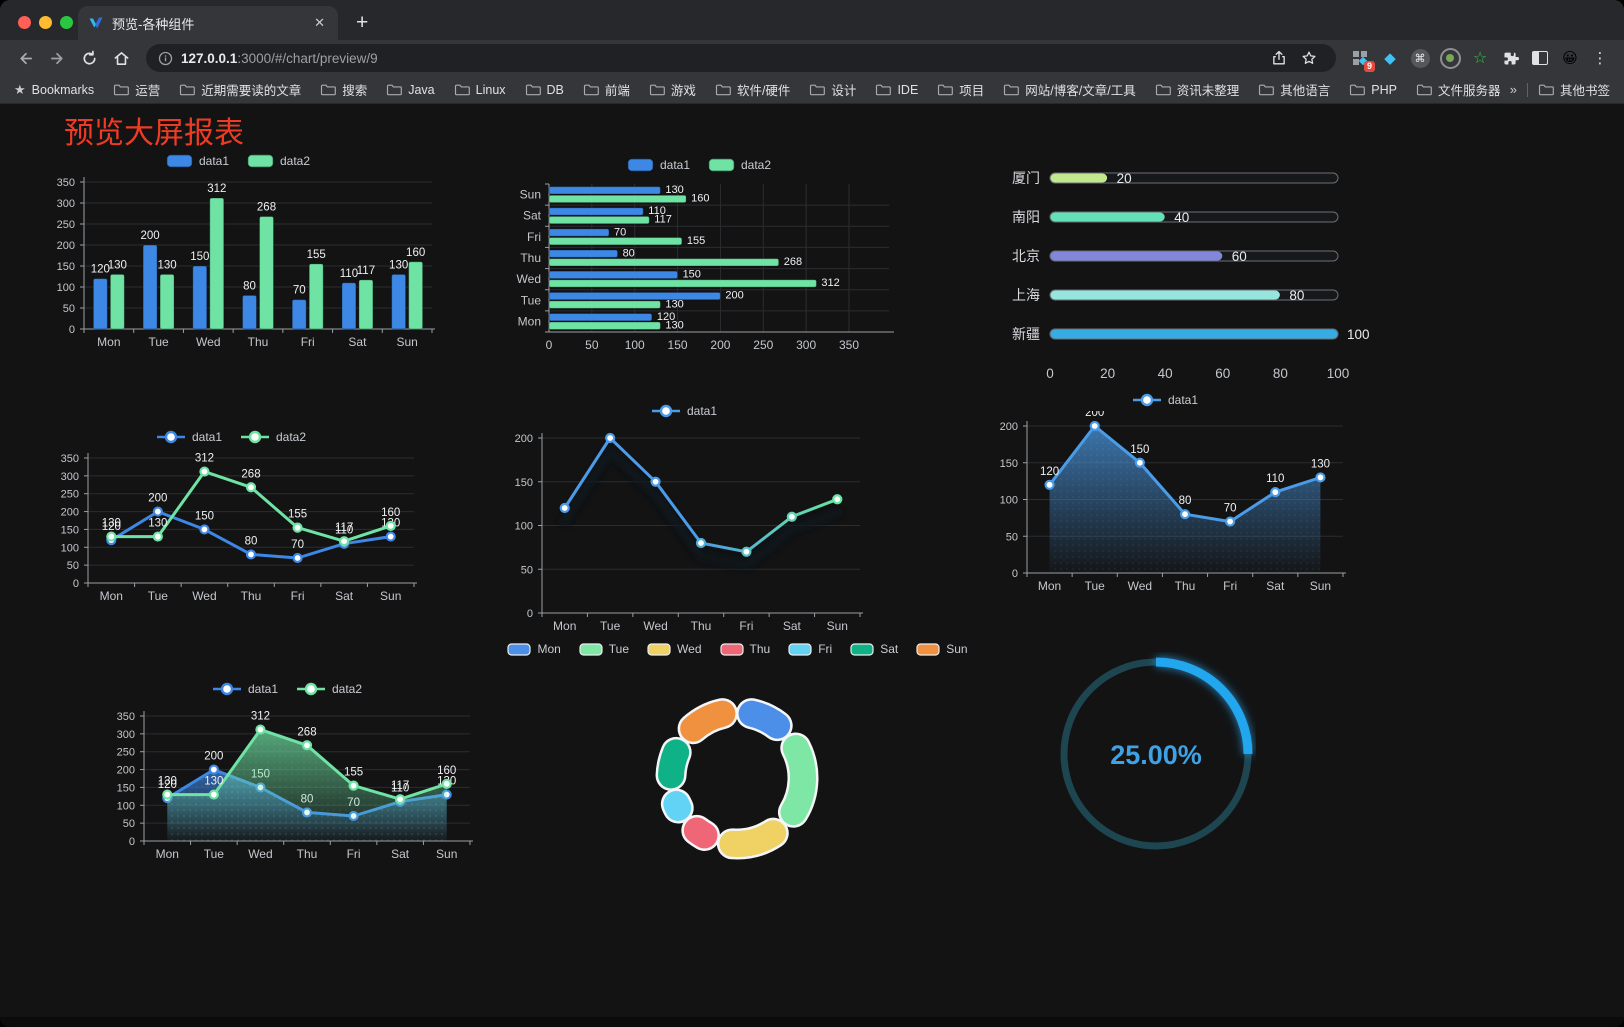 The width and height of the screenshot is (1624, 1027). What do you see at coordinates (1450, 58) in the screenshot?
I see `extension-recorder-icon` at bounding box center [1450, 58].